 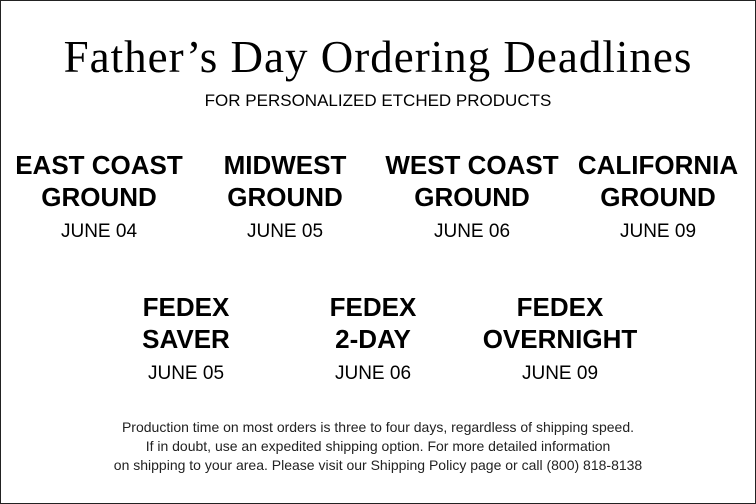 I want to click on deadline-california-ground: CALIFORNIA GROUND JUNE 09, so click(x=658, y=196).